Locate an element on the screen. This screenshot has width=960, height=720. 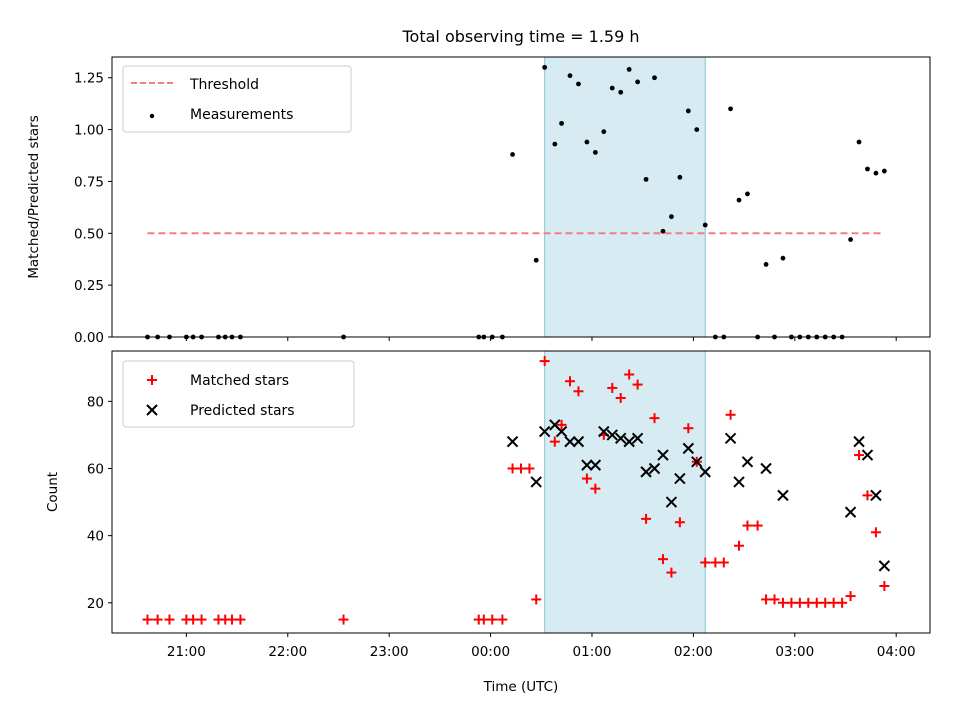
top-legend-box is located at coordinates (237, 99).